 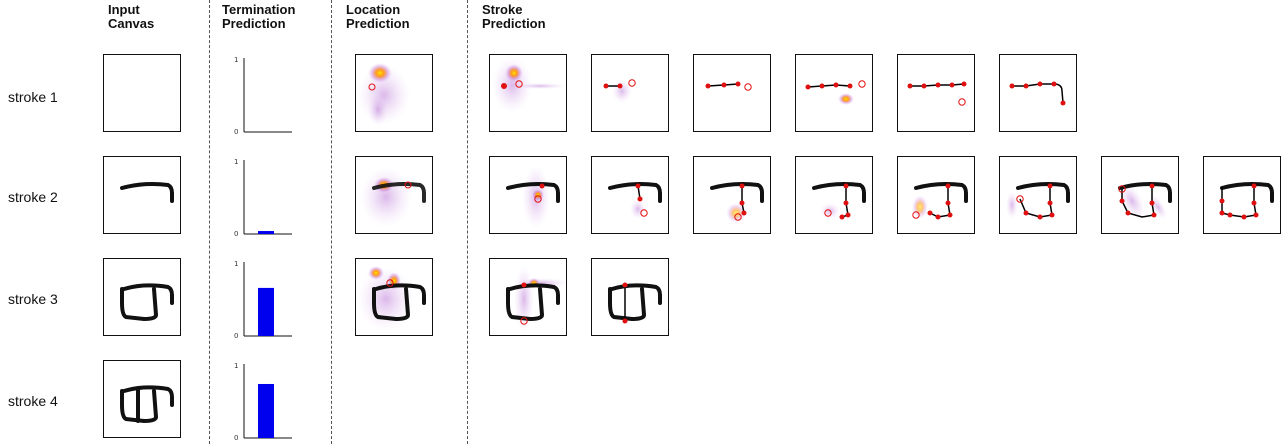 What do you see at coordinates (33, 197) in the screenshot?
I see `row-label-stroke-2: stroke 2` at bounding box center [33, 197].